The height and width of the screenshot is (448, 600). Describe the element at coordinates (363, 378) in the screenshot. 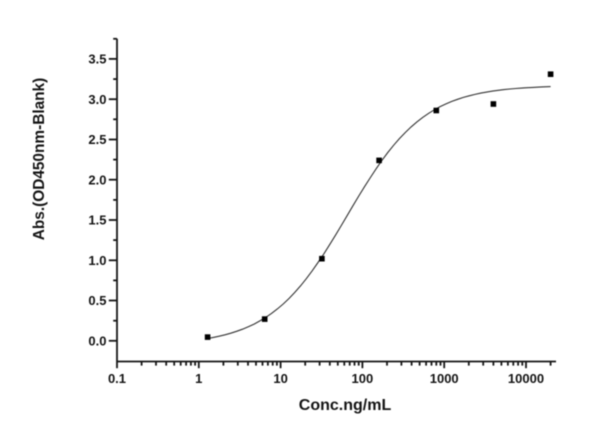

I see `svg-text: 100` at that location.